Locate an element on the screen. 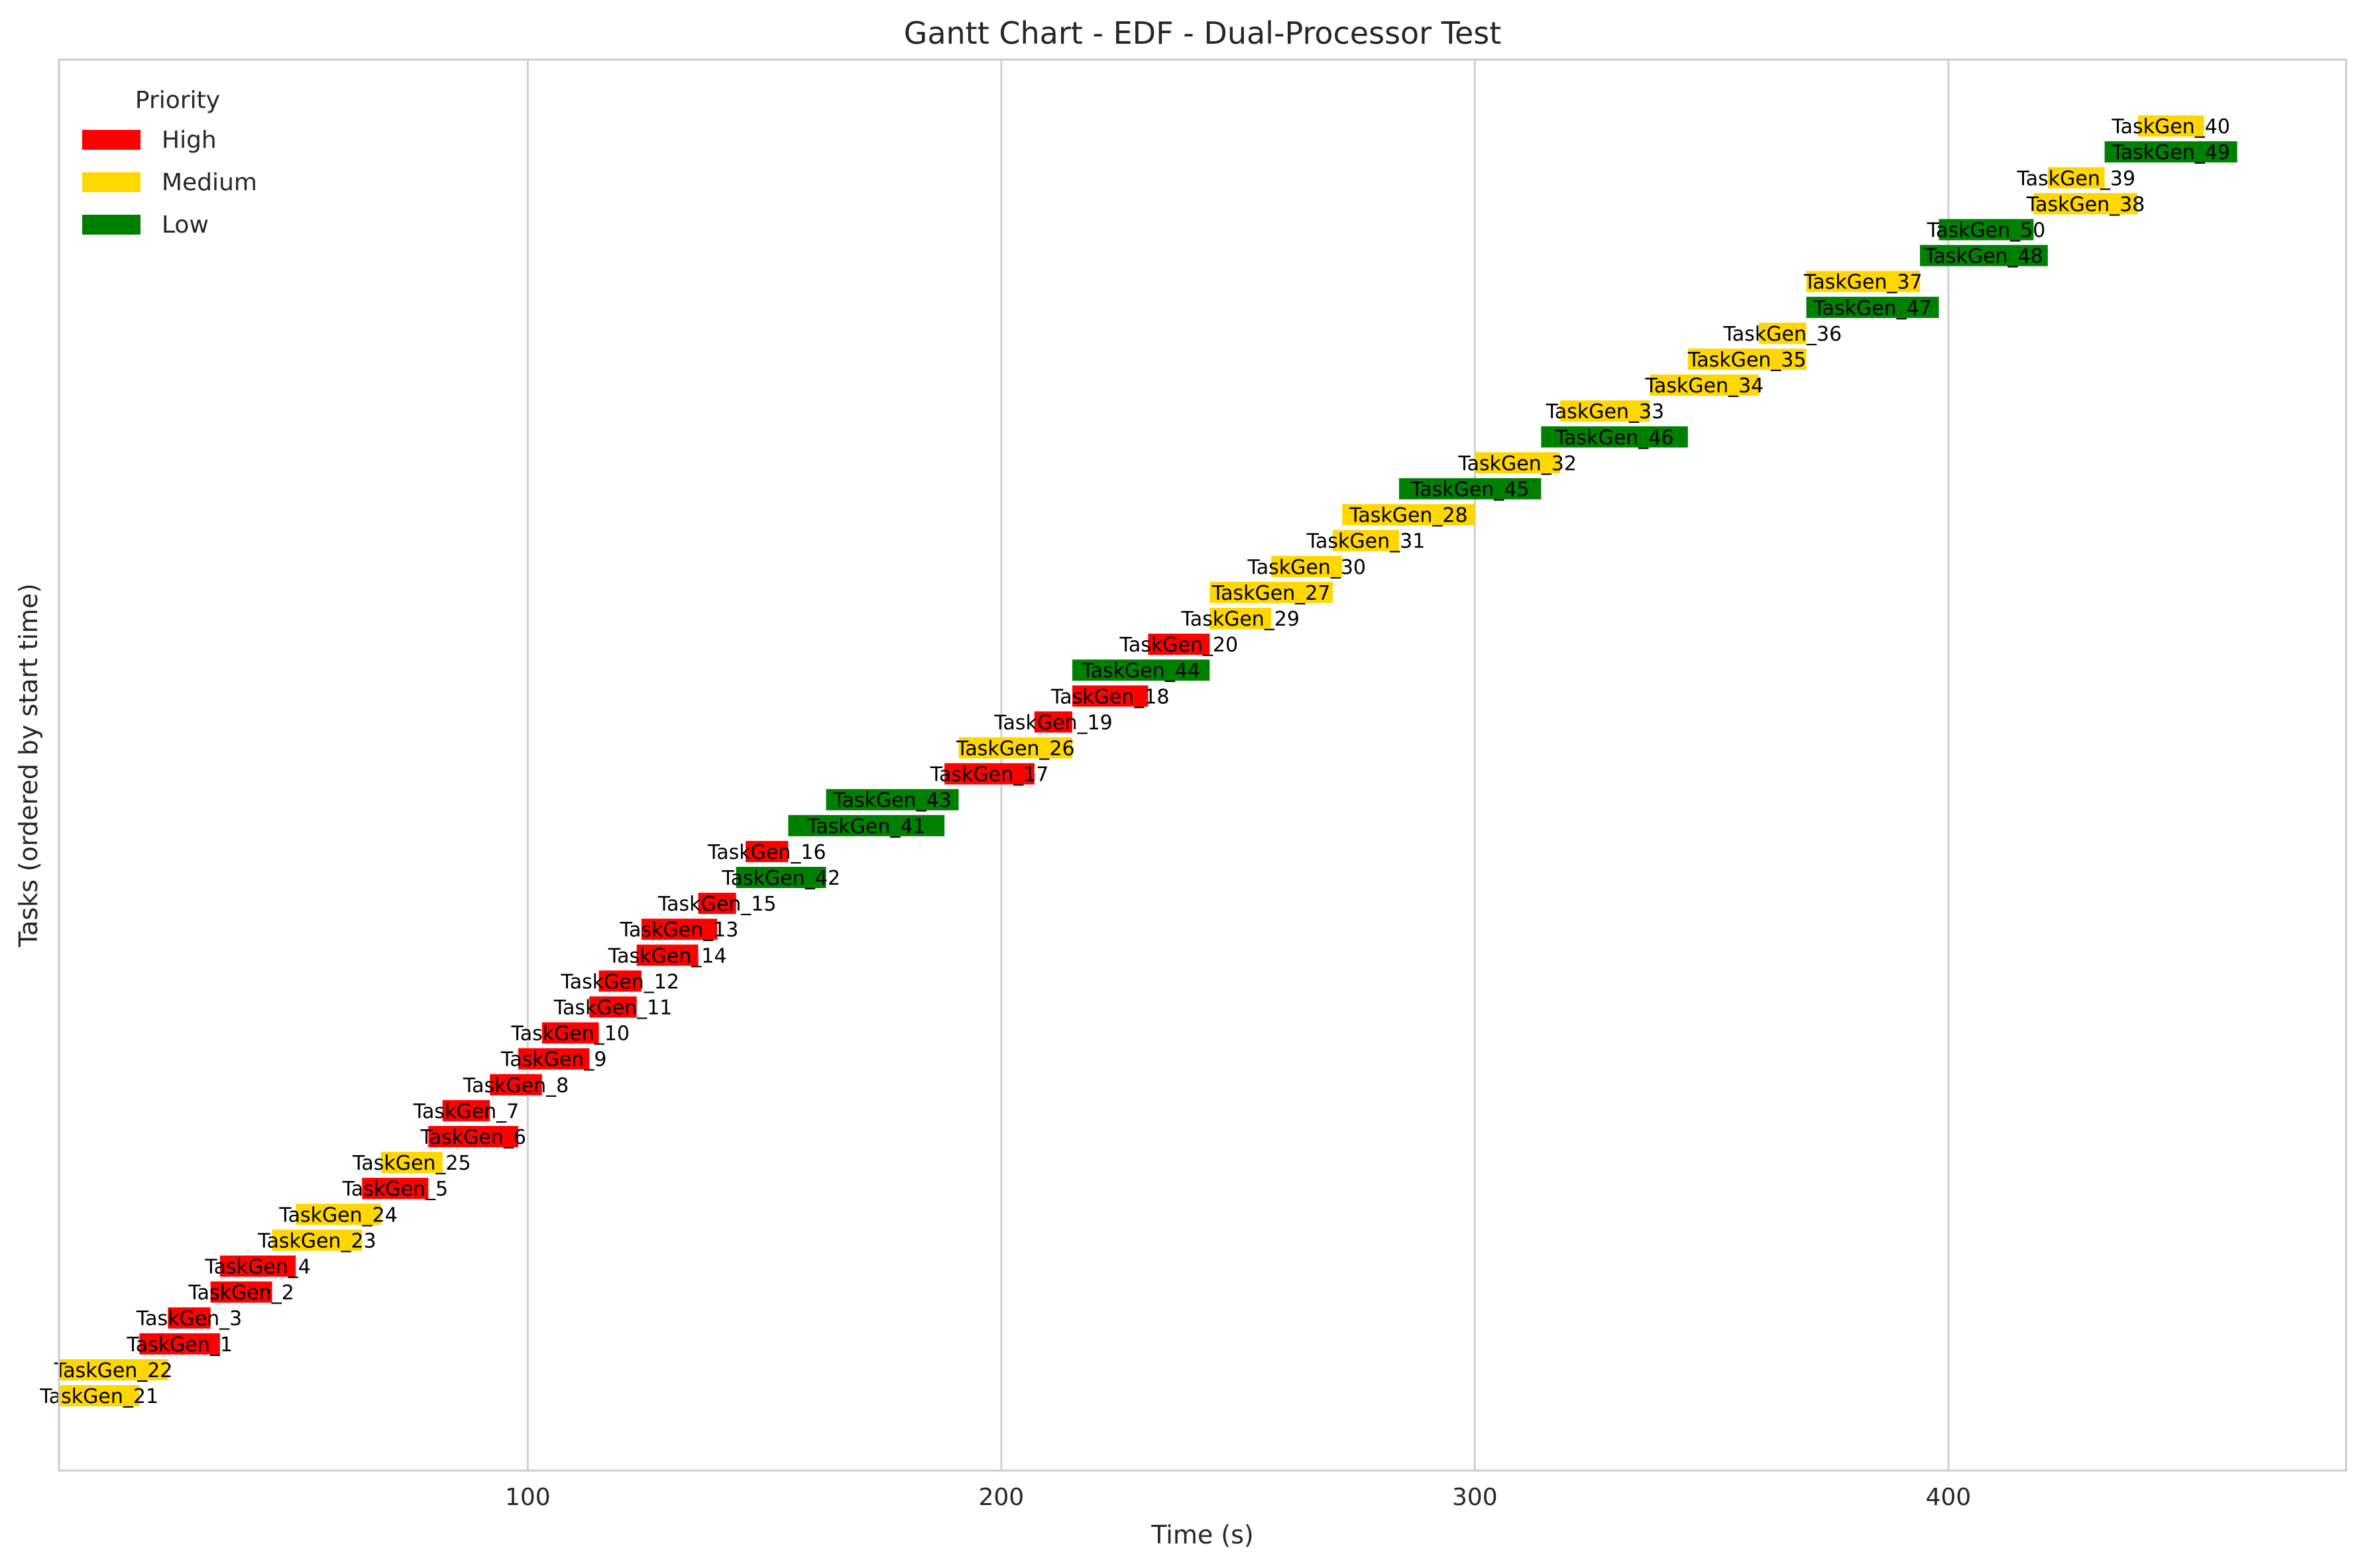 This screenshot has width=2366, height=1568. task-label-taskgen-23: TaskGen_23 is located at coordinates (316, 1241).